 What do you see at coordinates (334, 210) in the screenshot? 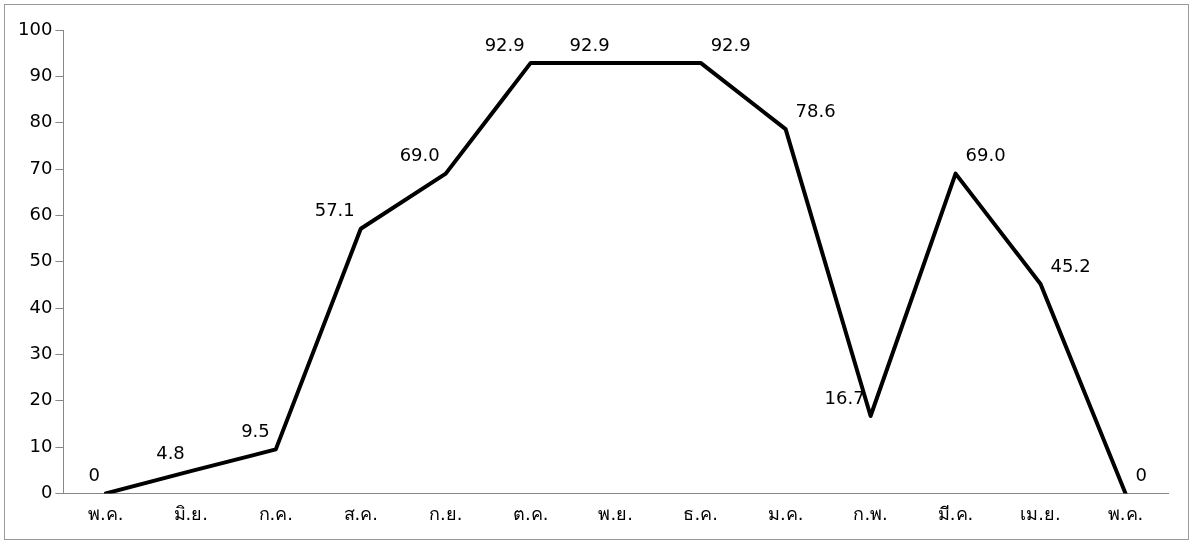
I see `data-label: 57.1` at bounding box center [334, 210].